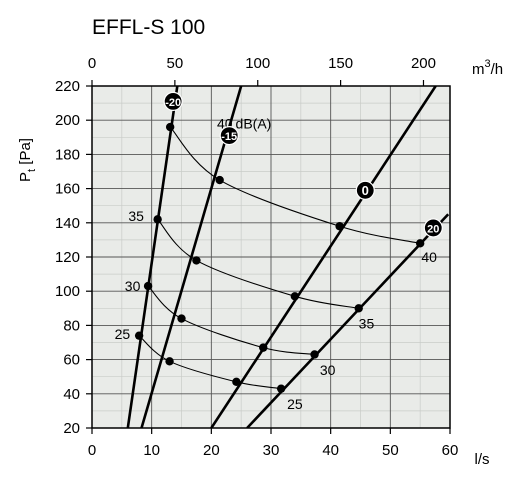 The height and width of the screenshot is (477, 508). Describe the element at coordinates (149, 27) in the screenshot. I see `chart-title: EFFL-S 100` at that location.